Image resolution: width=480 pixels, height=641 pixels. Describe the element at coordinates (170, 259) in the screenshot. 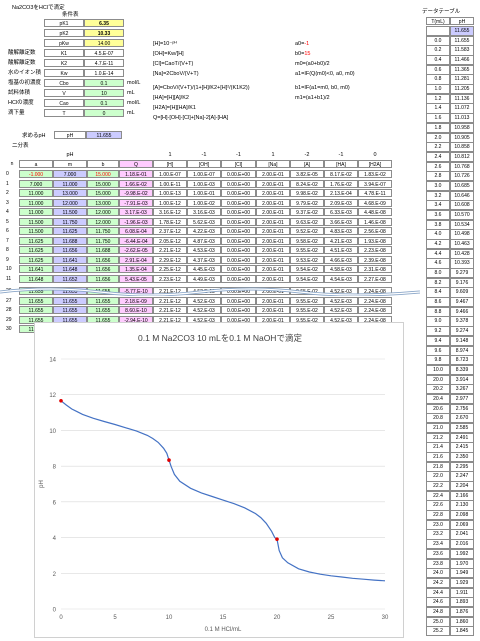

I see `table-cell: 2.29.E-12` at that location.